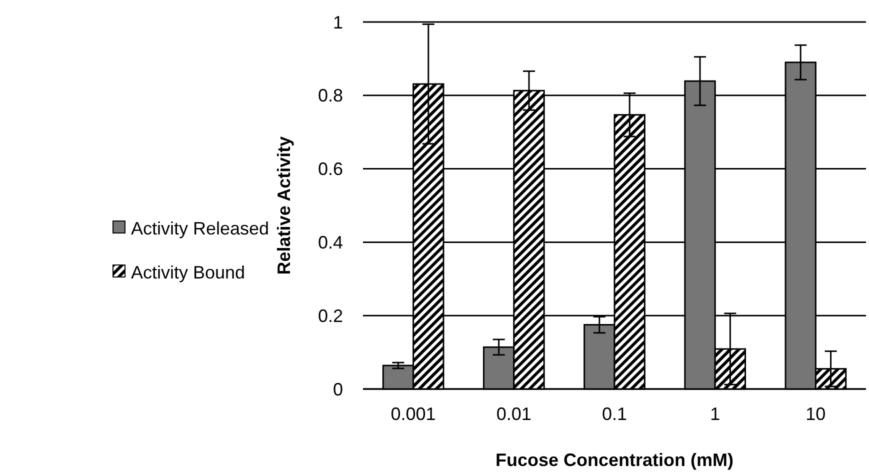 This screenshot has width=869, height=476. I want to click on x-tick-label: 1, so click(715, 414).